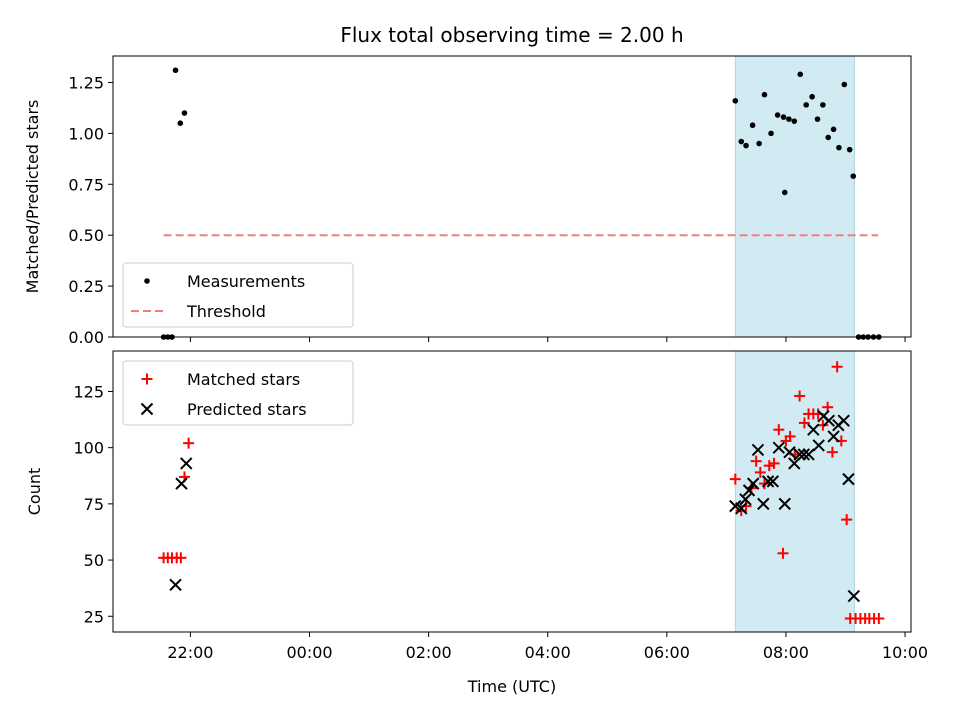  Describe the element at coordinates (86, 337) in the screenshot. I see `y-tick-label: 0.00` at that location.